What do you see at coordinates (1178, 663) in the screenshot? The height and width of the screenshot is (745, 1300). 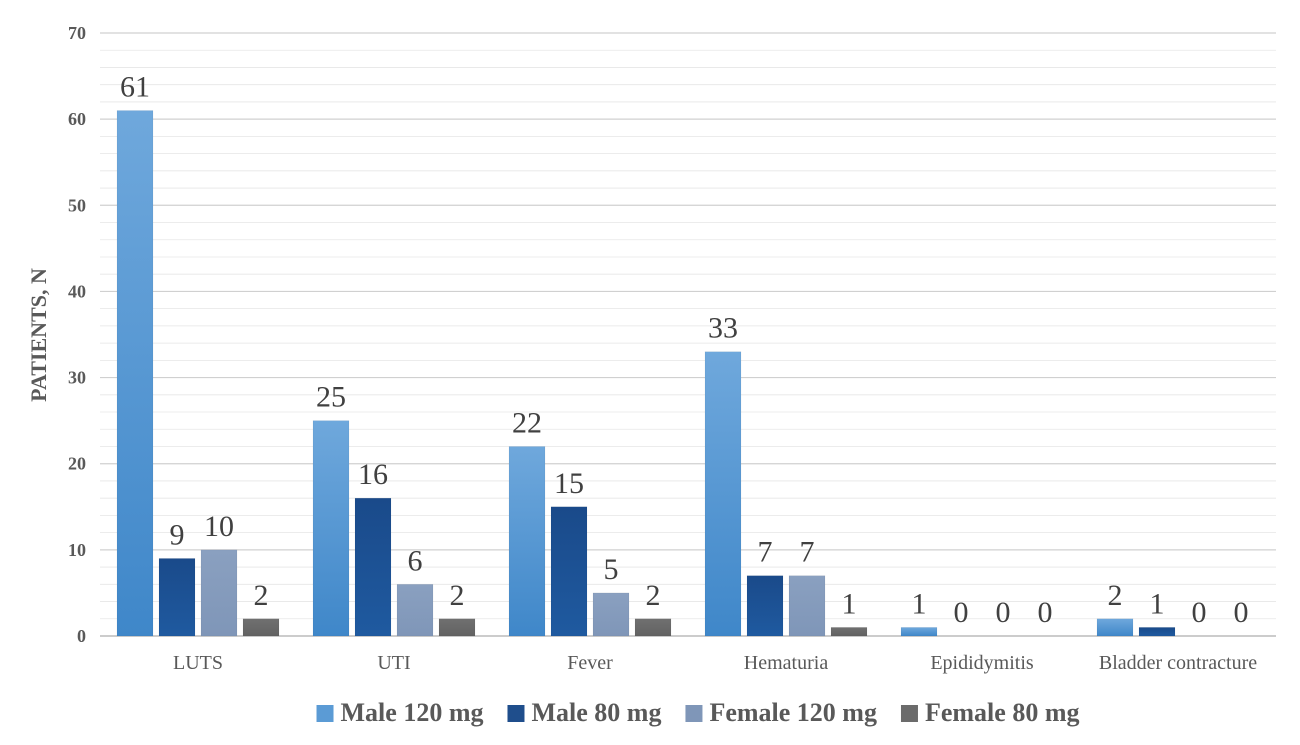 I see `x-tick-label: Bladder contracture` at bounding box center [1178, 663].